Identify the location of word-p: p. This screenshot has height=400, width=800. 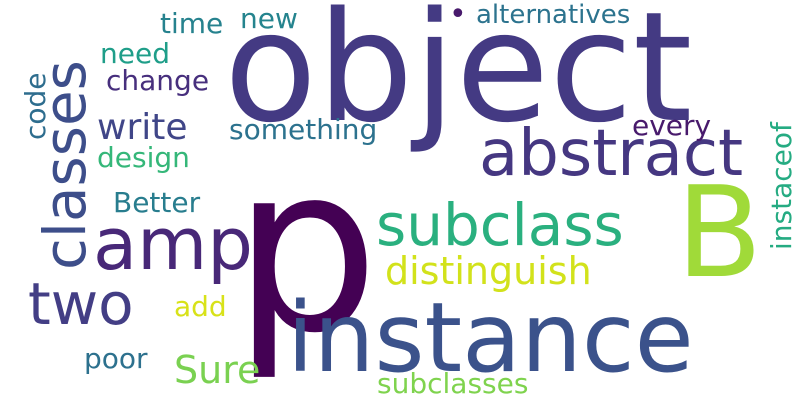
(306, 250).